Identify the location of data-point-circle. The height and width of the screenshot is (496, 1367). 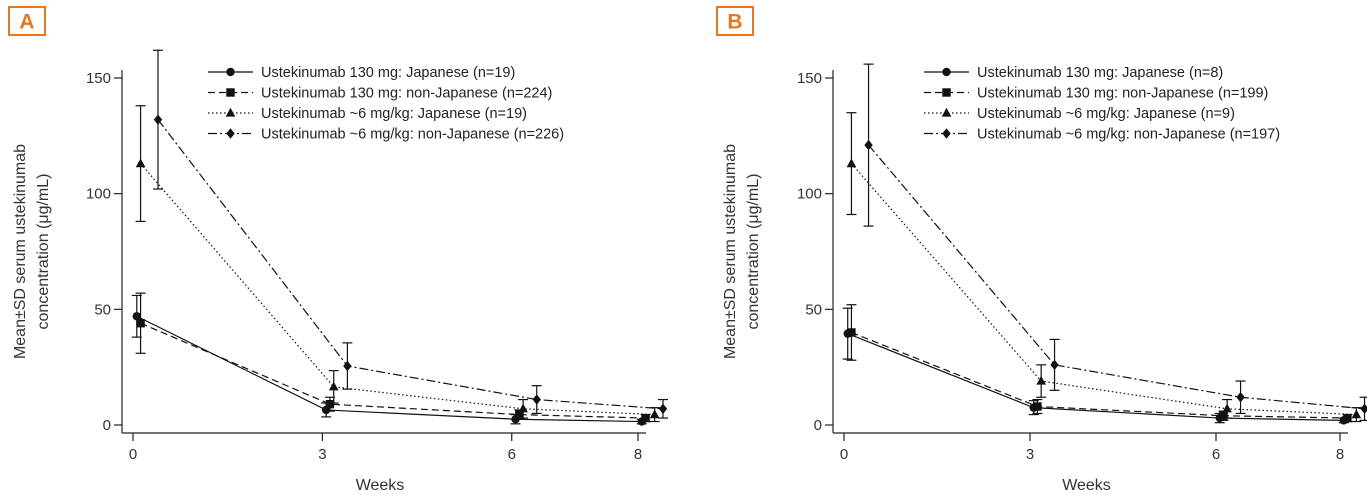
(136, 316).